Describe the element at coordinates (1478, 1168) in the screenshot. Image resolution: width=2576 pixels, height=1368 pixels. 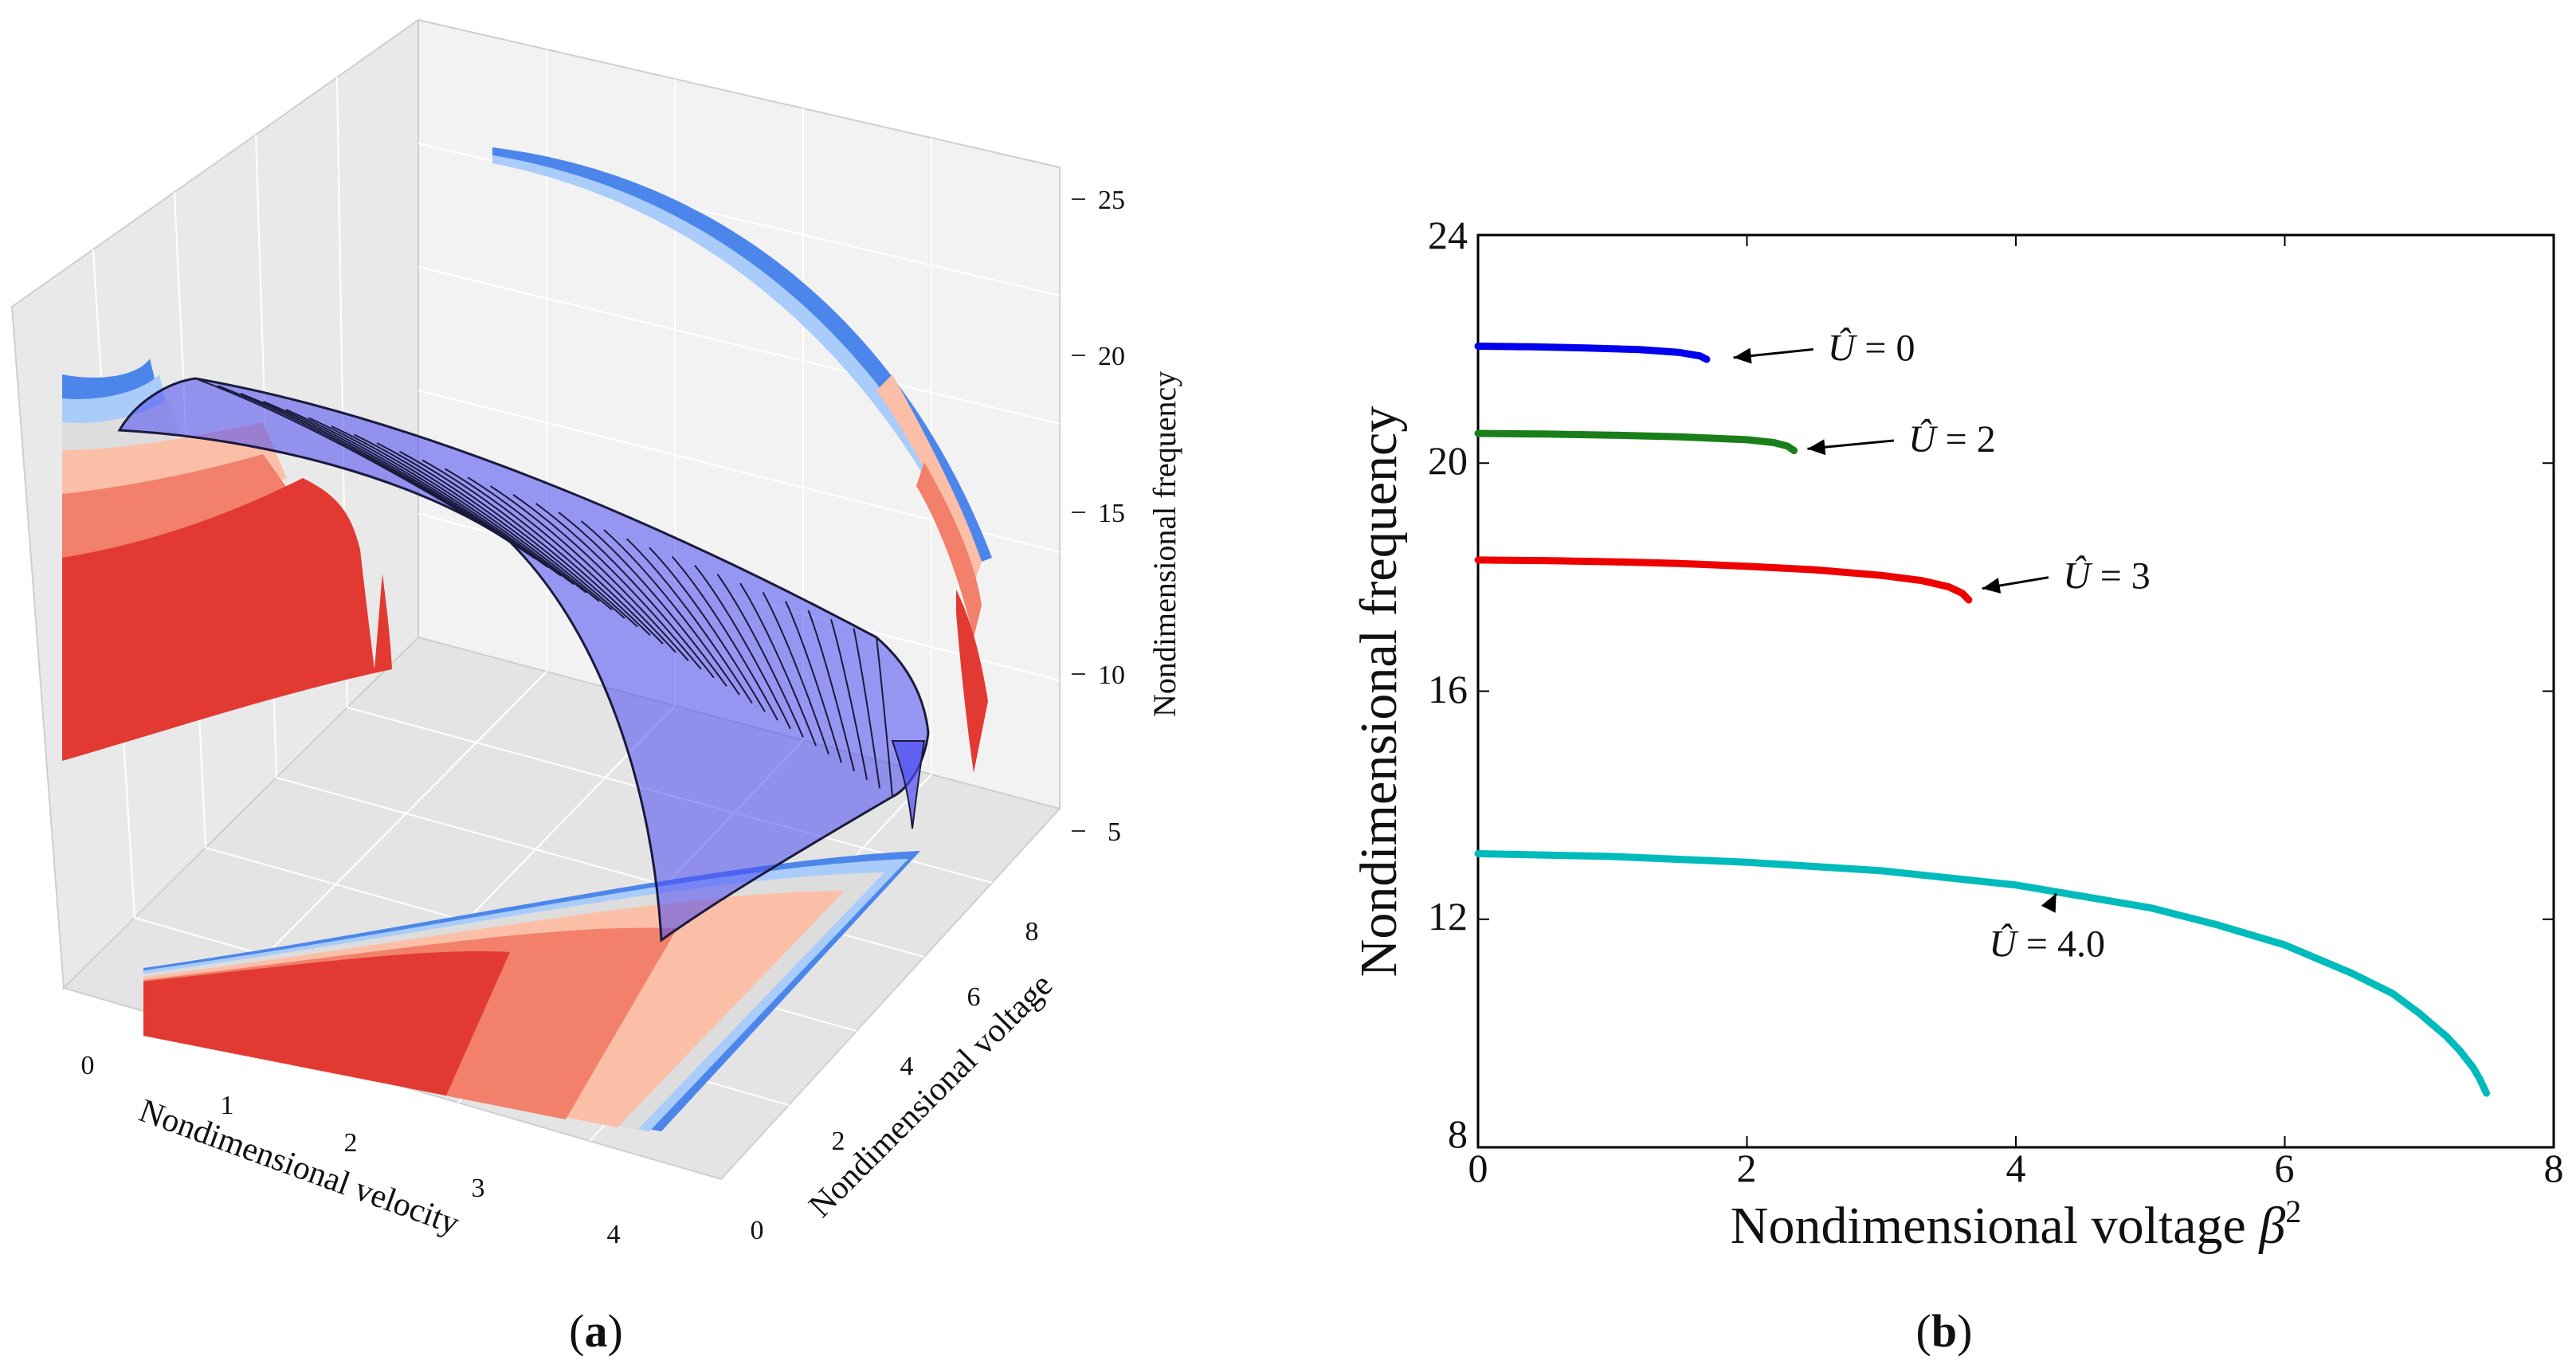
I see `x-tick-b-0: 0` at that location.